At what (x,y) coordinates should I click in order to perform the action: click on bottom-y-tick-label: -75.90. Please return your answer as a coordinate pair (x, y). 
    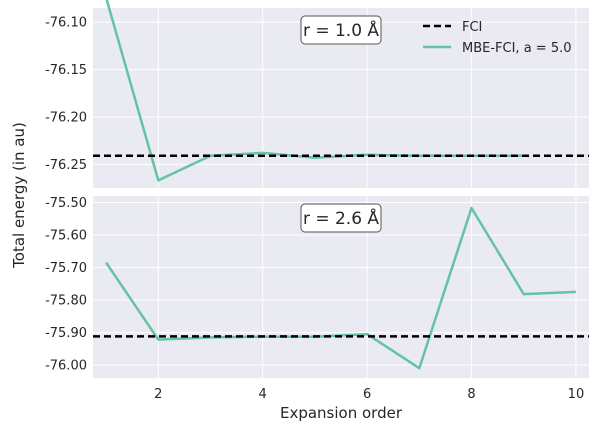
    Looking at the image, I should click on (66, 333).